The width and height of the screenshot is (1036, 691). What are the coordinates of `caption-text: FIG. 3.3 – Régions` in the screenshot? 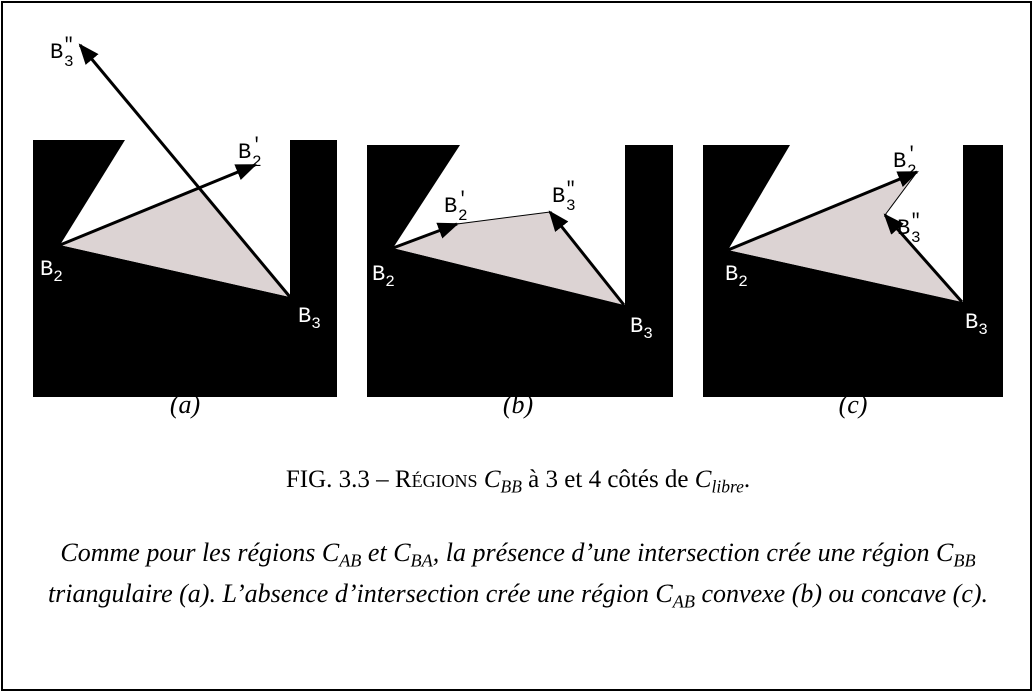 It's located at (384, 479).